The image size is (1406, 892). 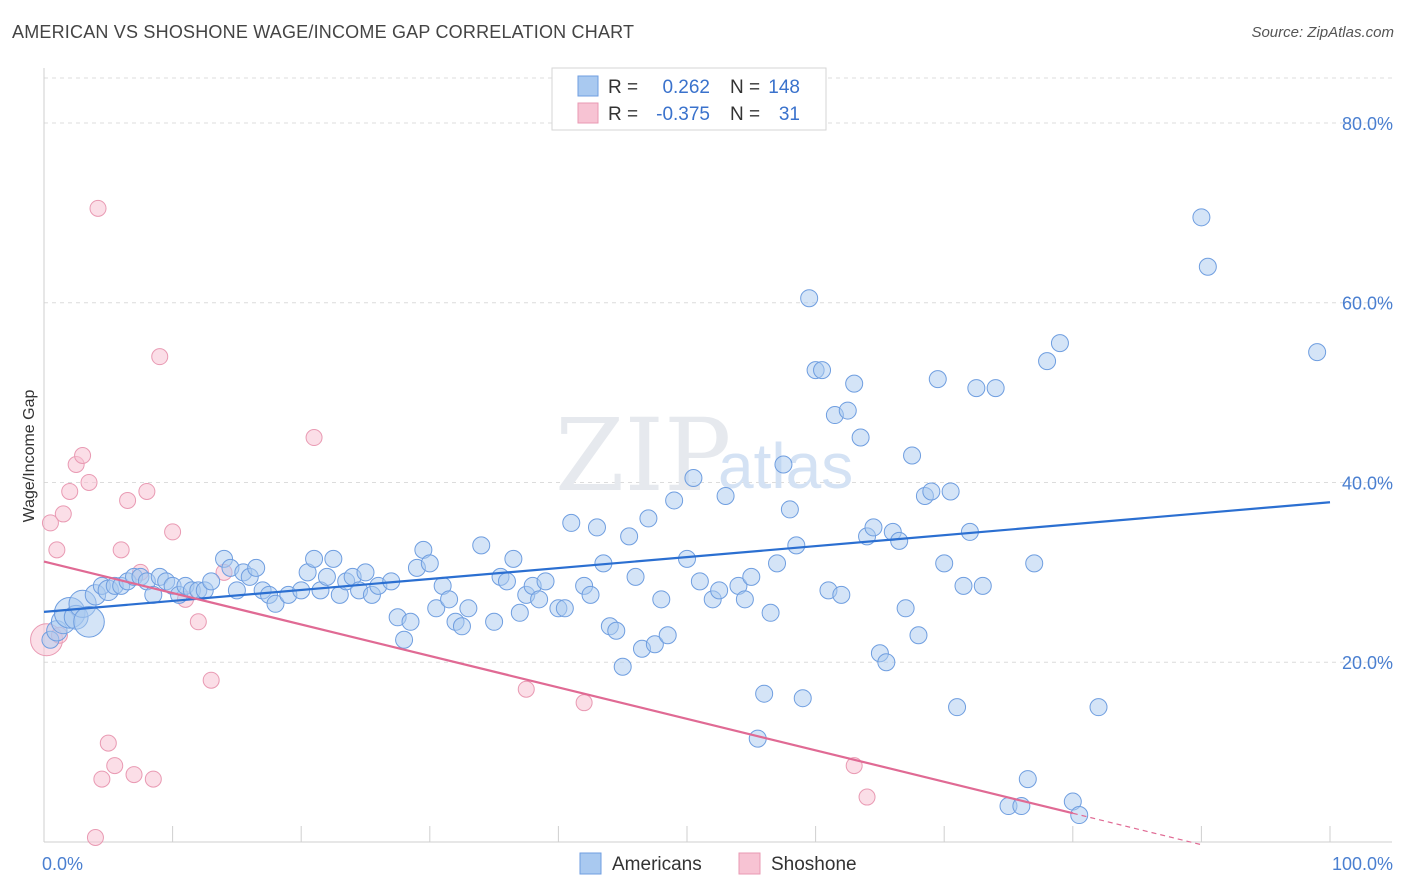 What do you see at coordinates (643, 455) in the screenshot?
I see `watermark-zip: ZIP` at bounding box center [643, 455].